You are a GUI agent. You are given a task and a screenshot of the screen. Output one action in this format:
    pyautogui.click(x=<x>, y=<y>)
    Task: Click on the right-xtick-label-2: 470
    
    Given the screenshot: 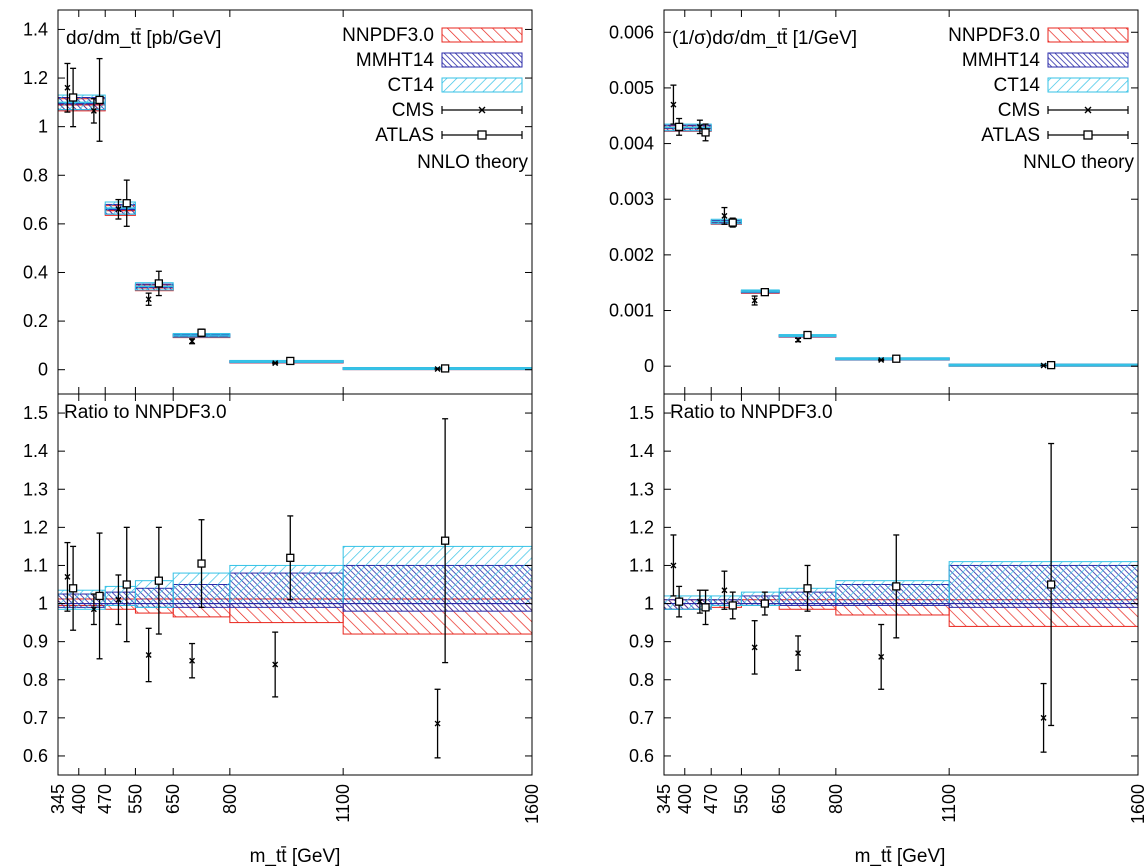 What is the action you would take?
    pyautogui.click(x=711, y=799)
    